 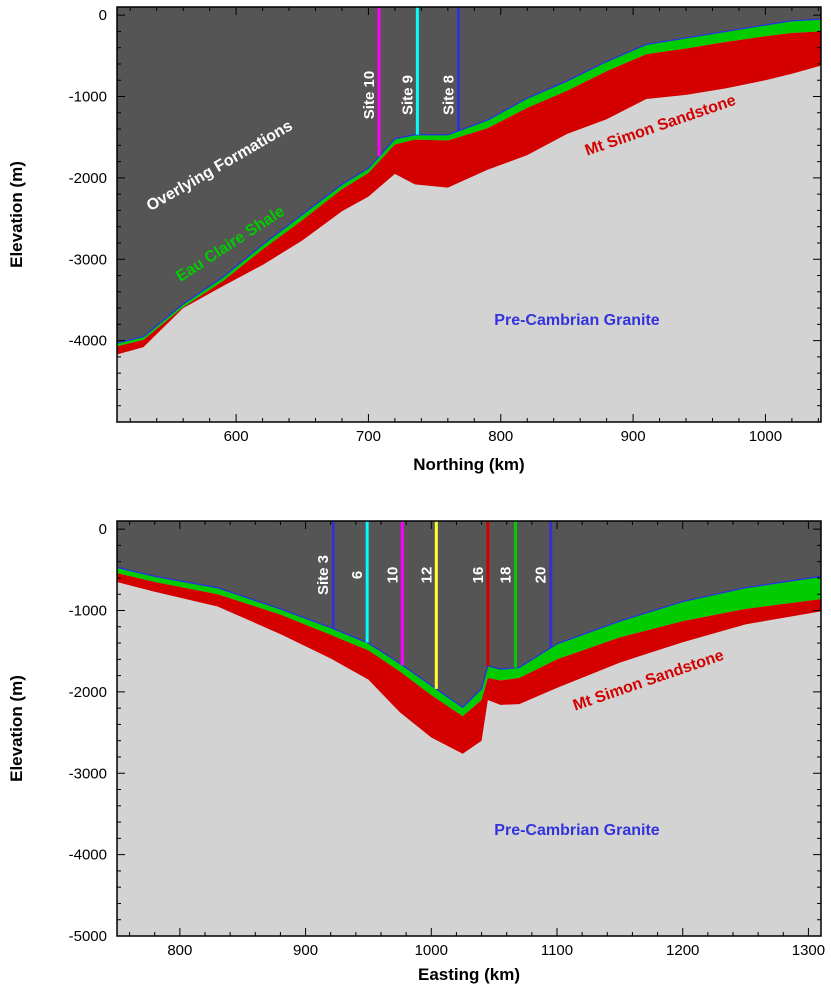 I want to click on x-tick-label: 700, so click(x=368, y=436).